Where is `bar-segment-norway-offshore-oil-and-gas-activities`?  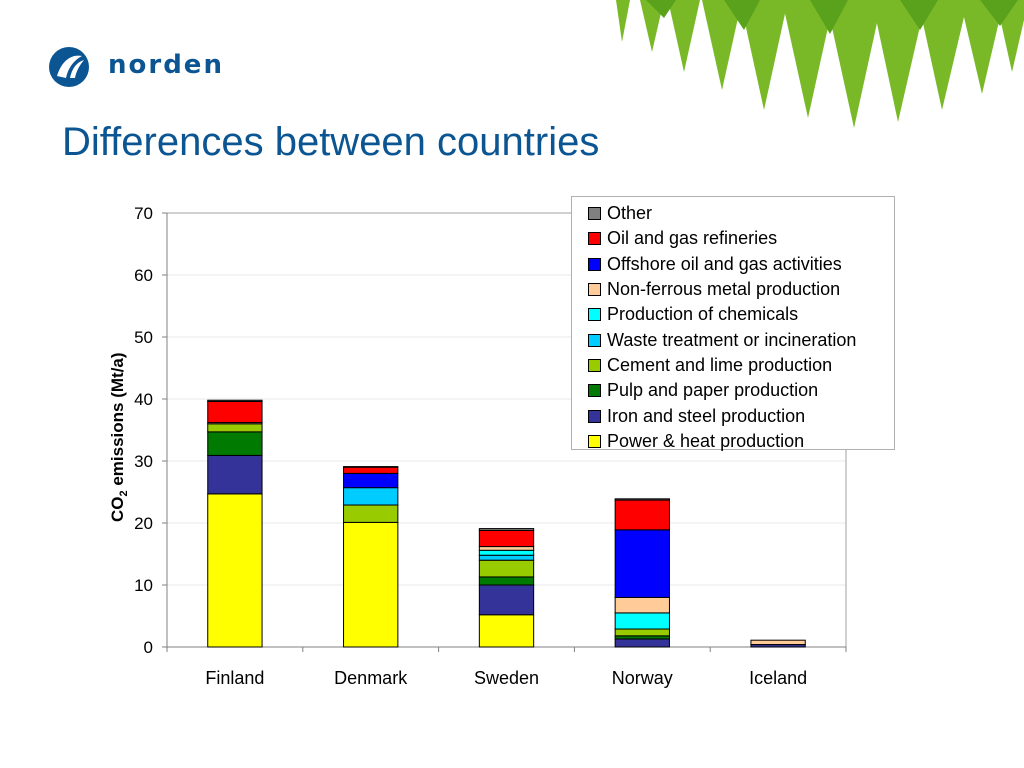 bar-segment-norway-offshore-oil-and-gas-activities is located at coordinates (642, 563).